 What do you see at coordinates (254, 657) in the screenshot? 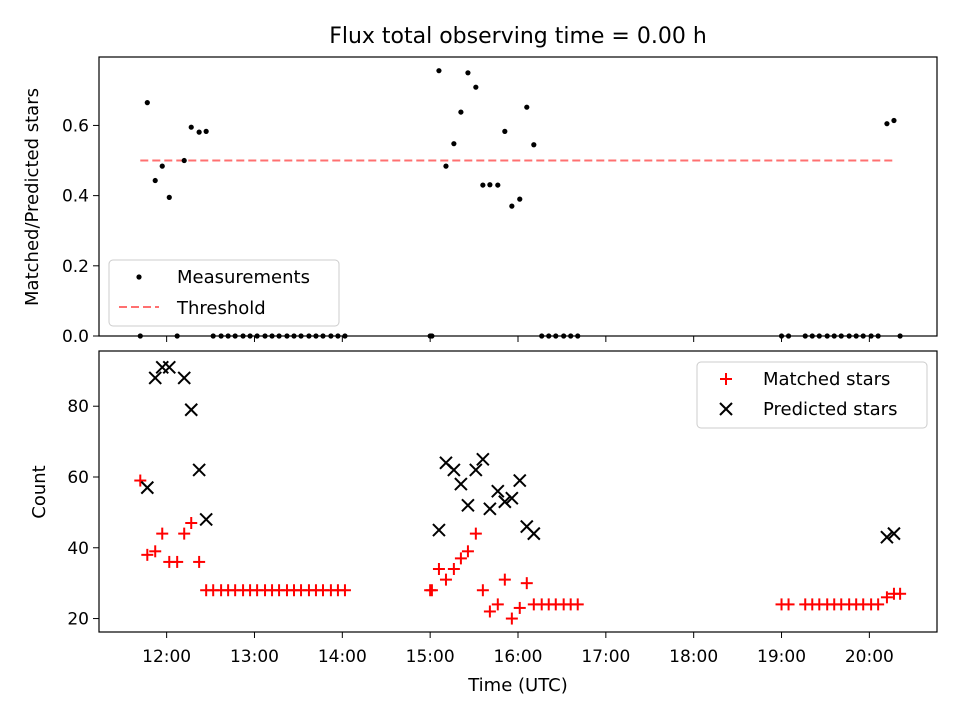
I see `bottom-x-tick-label: 13:00` at bounding box center [254, 657].